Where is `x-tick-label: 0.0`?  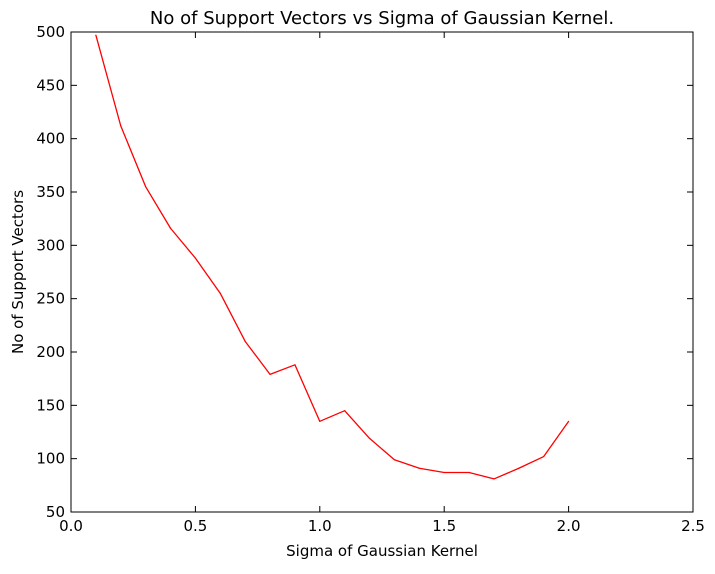 x-tick-label: 0.0 is located at coordinates (71, 526).